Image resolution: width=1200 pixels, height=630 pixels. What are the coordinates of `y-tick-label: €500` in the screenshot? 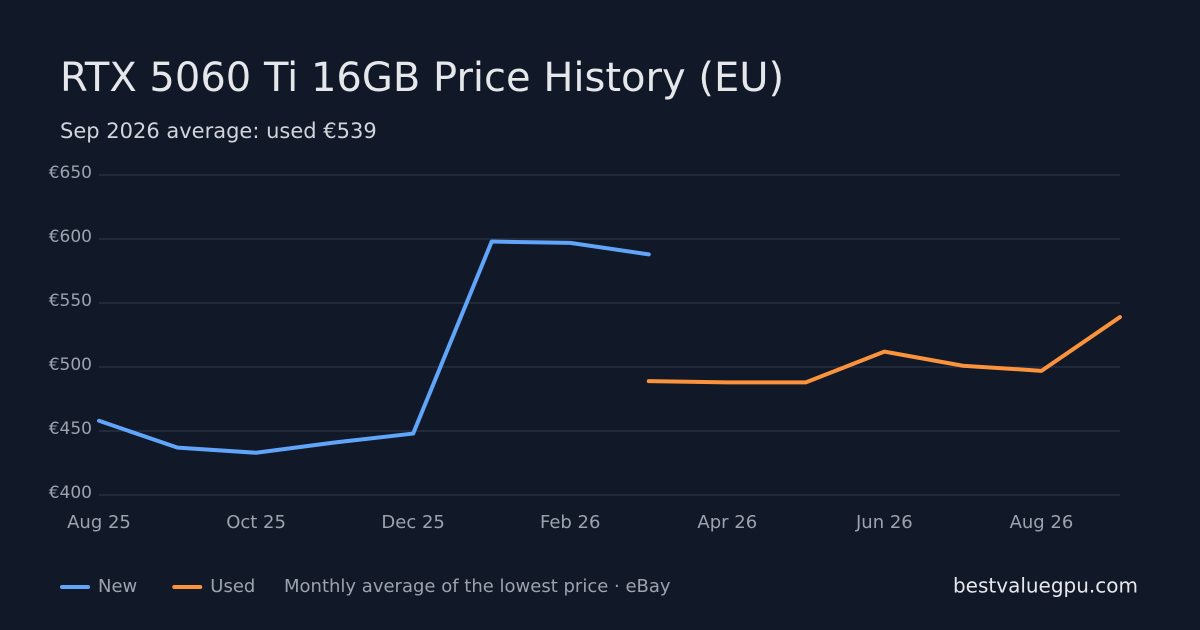 It's located at (70, 365).